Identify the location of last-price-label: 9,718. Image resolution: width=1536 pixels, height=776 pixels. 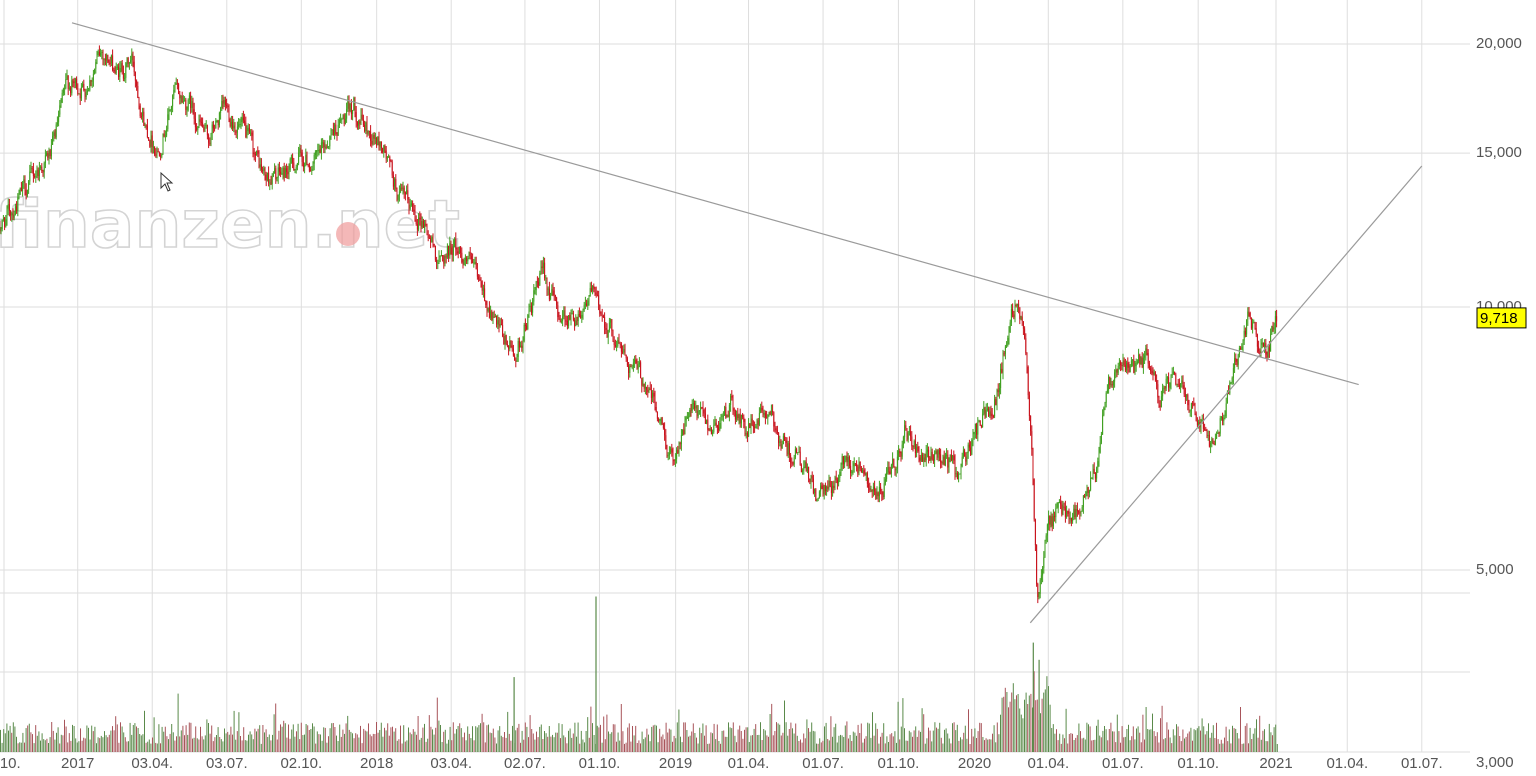
(1501, 318).